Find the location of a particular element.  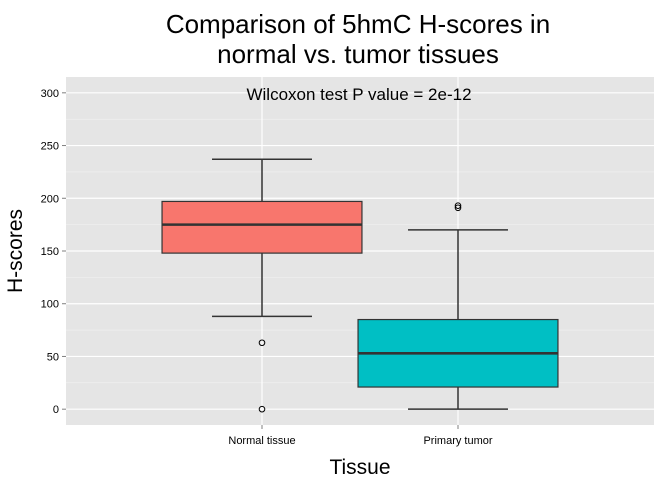

x-tick-label: Primary tumor is located at coordinates (457, 441).